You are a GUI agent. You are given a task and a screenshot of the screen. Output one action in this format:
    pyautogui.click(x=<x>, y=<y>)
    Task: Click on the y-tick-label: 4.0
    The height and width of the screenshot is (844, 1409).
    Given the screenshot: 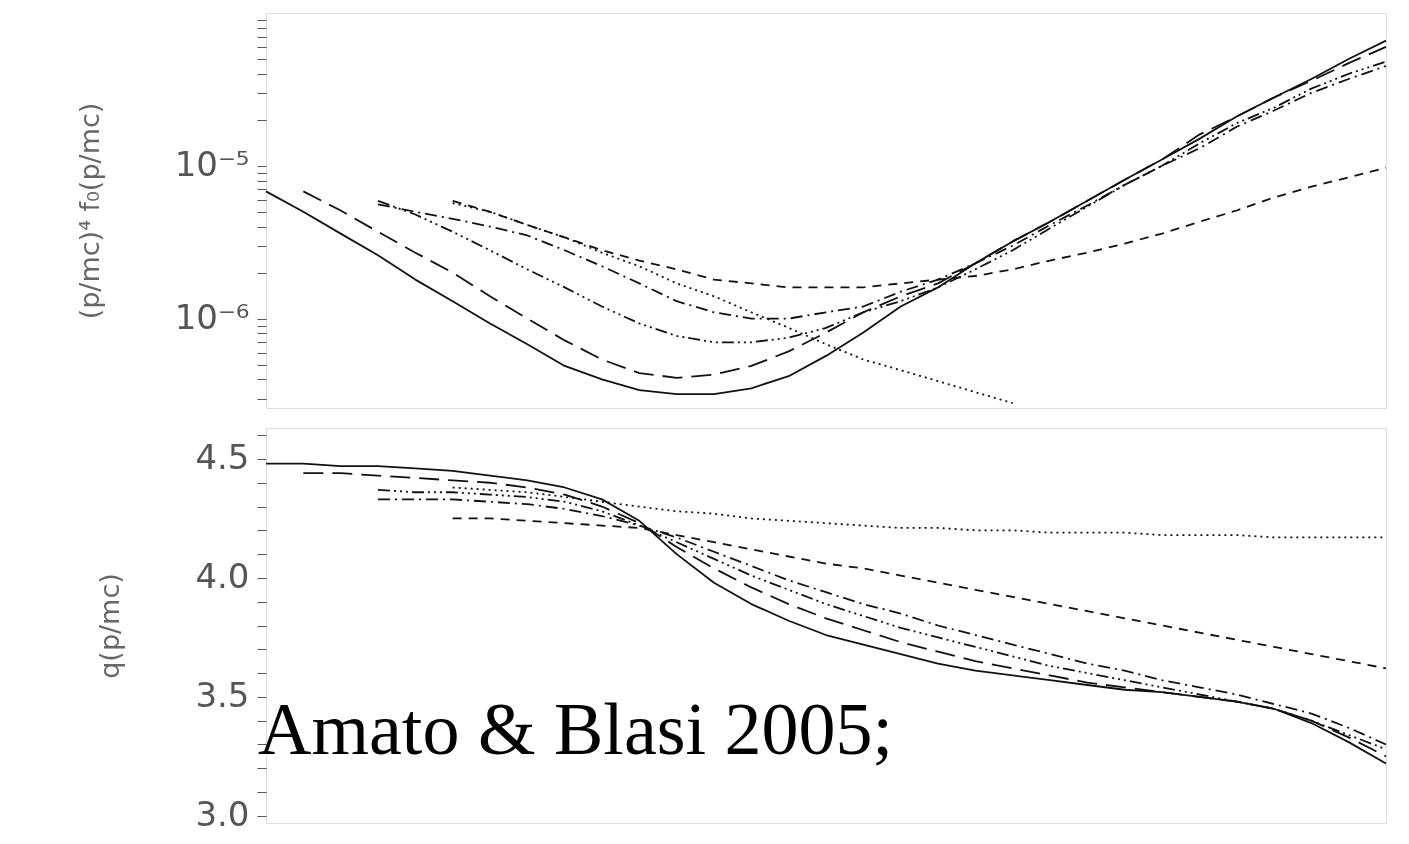 What is the action you would take?
    pyautogui.click(x=222, y=576)
    